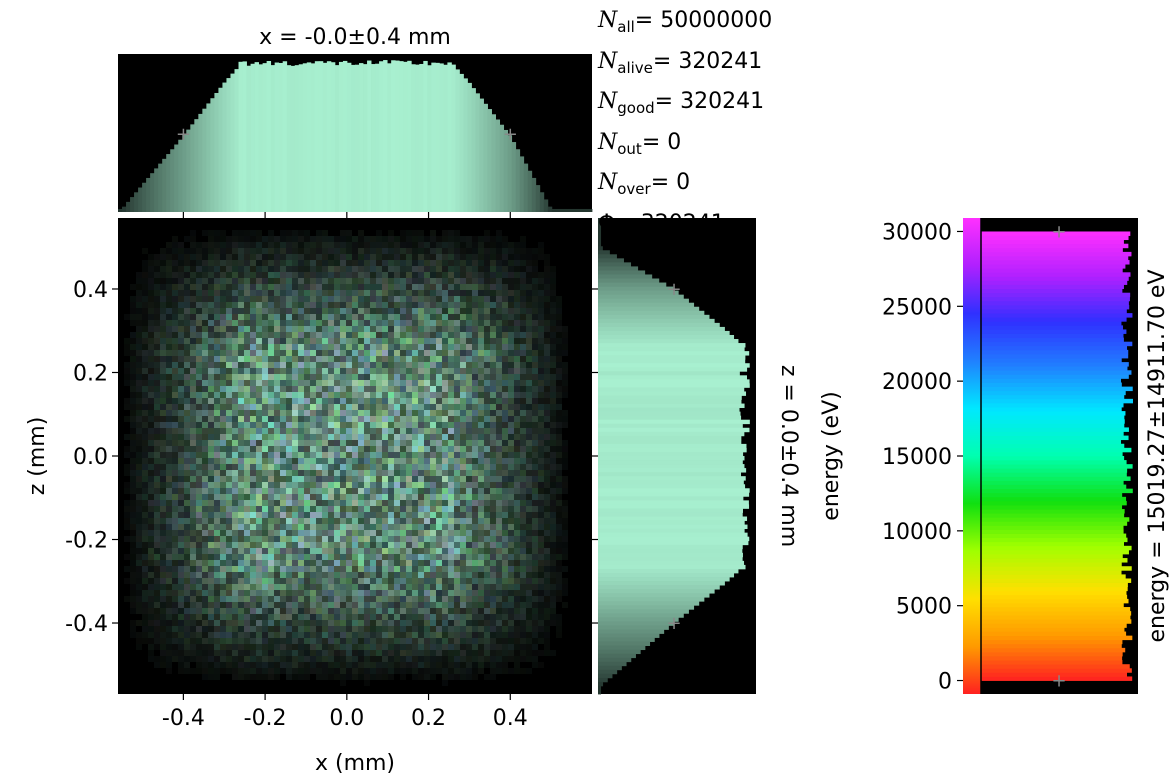 This screenshot has width=1176, height=776. What do you see at coordinates (313, 407) in the screenshot?
I see `heatmap-cell-2041` at bounding box center [313, 407].